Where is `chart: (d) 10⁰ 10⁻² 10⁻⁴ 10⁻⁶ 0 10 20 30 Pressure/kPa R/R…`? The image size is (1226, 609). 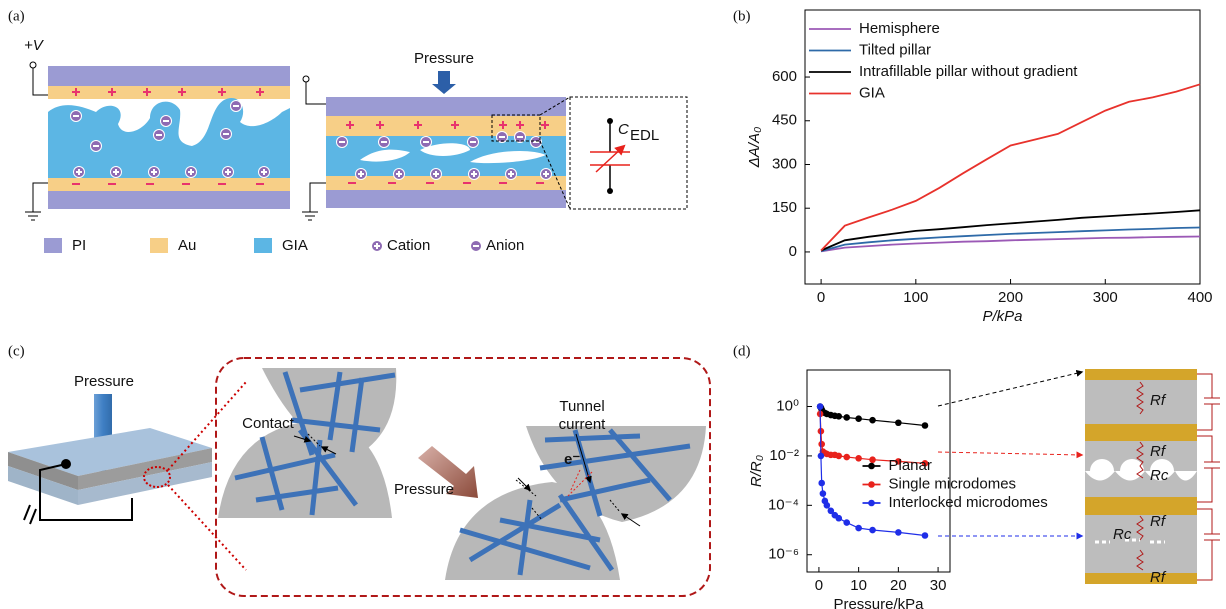 chart: (d) 10⁰ 10⁻² 10⁻⁴ 10⁻⁶ 0 10 20 30 Pressure/kPa R/R… is located at coordinates (890, 476).